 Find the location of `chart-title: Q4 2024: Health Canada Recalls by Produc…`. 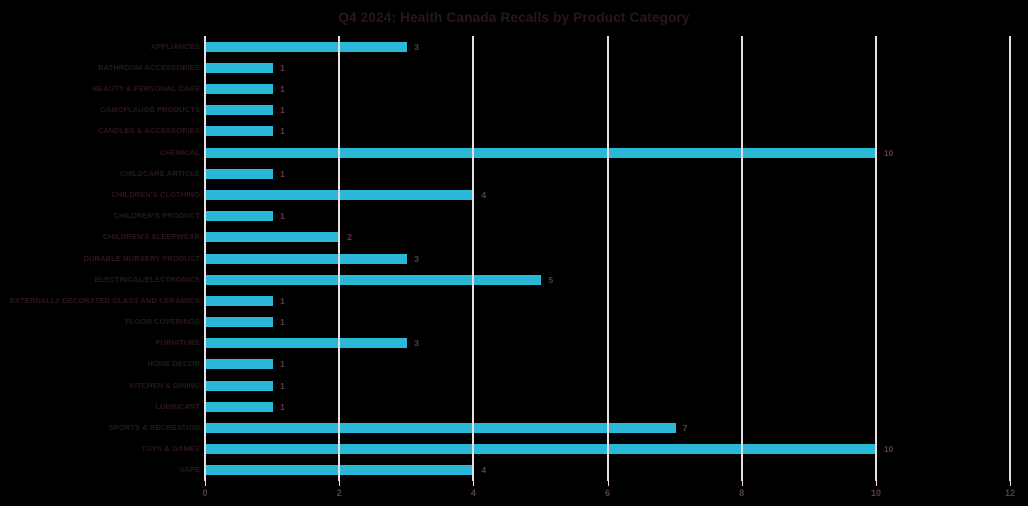

chart-title: Q4 2024: Health Canada Recalls by Produc… is located at coordinates (514, 17).